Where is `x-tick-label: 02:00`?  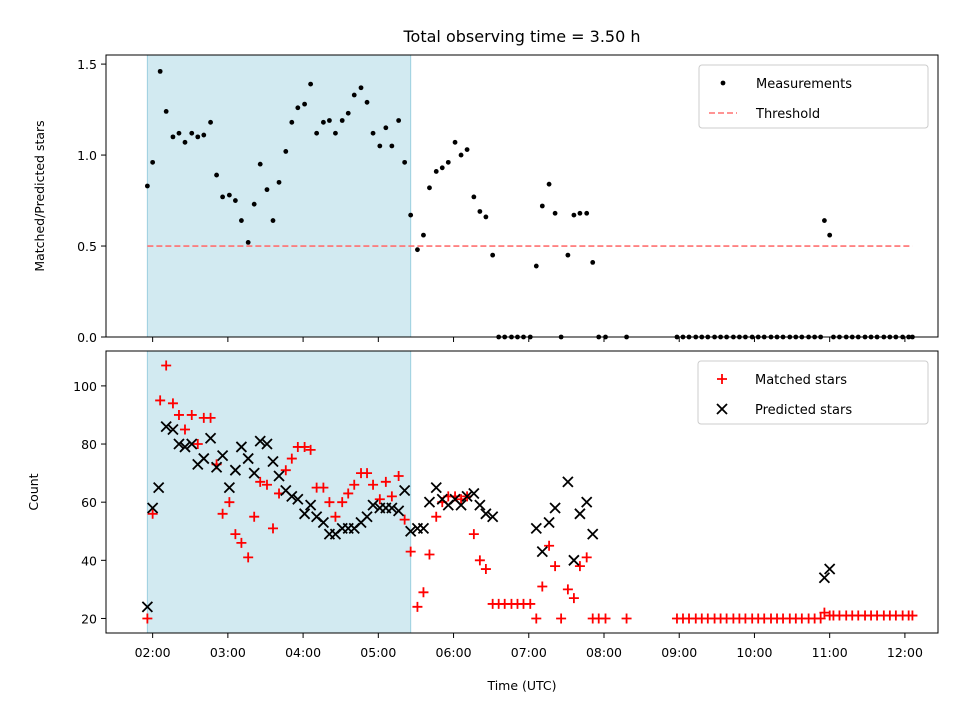 x-tick-label: 02:00 is located at coordinates (153, 652).